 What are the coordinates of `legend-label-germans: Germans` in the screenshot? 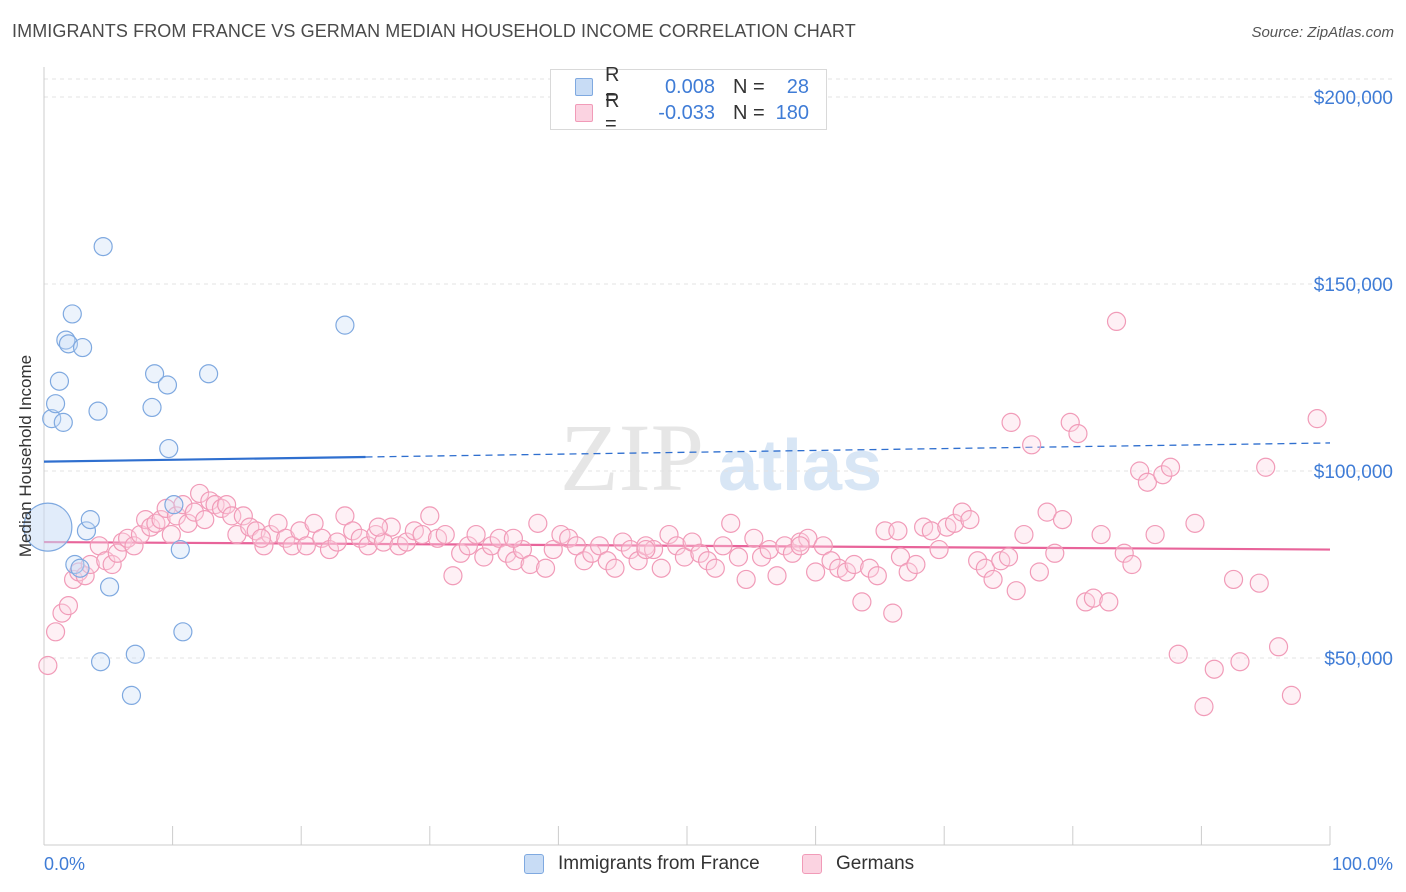 It's located at (875, 863).